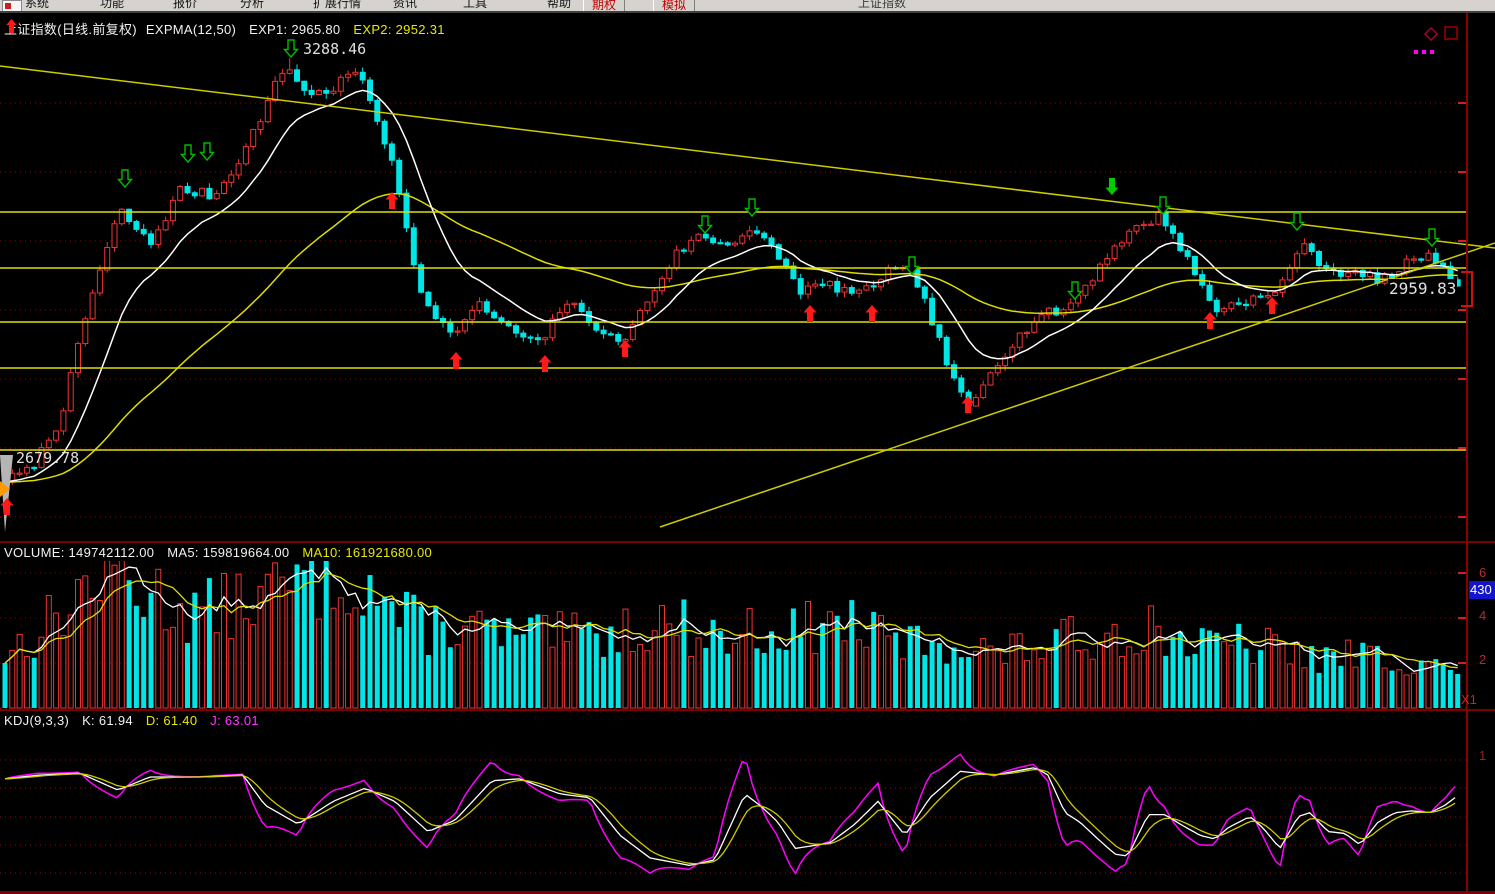  What do you see at coordinates (1467, 452) in the screenshot?
I see `price-axis-line` at bounding box center [1467, 452].